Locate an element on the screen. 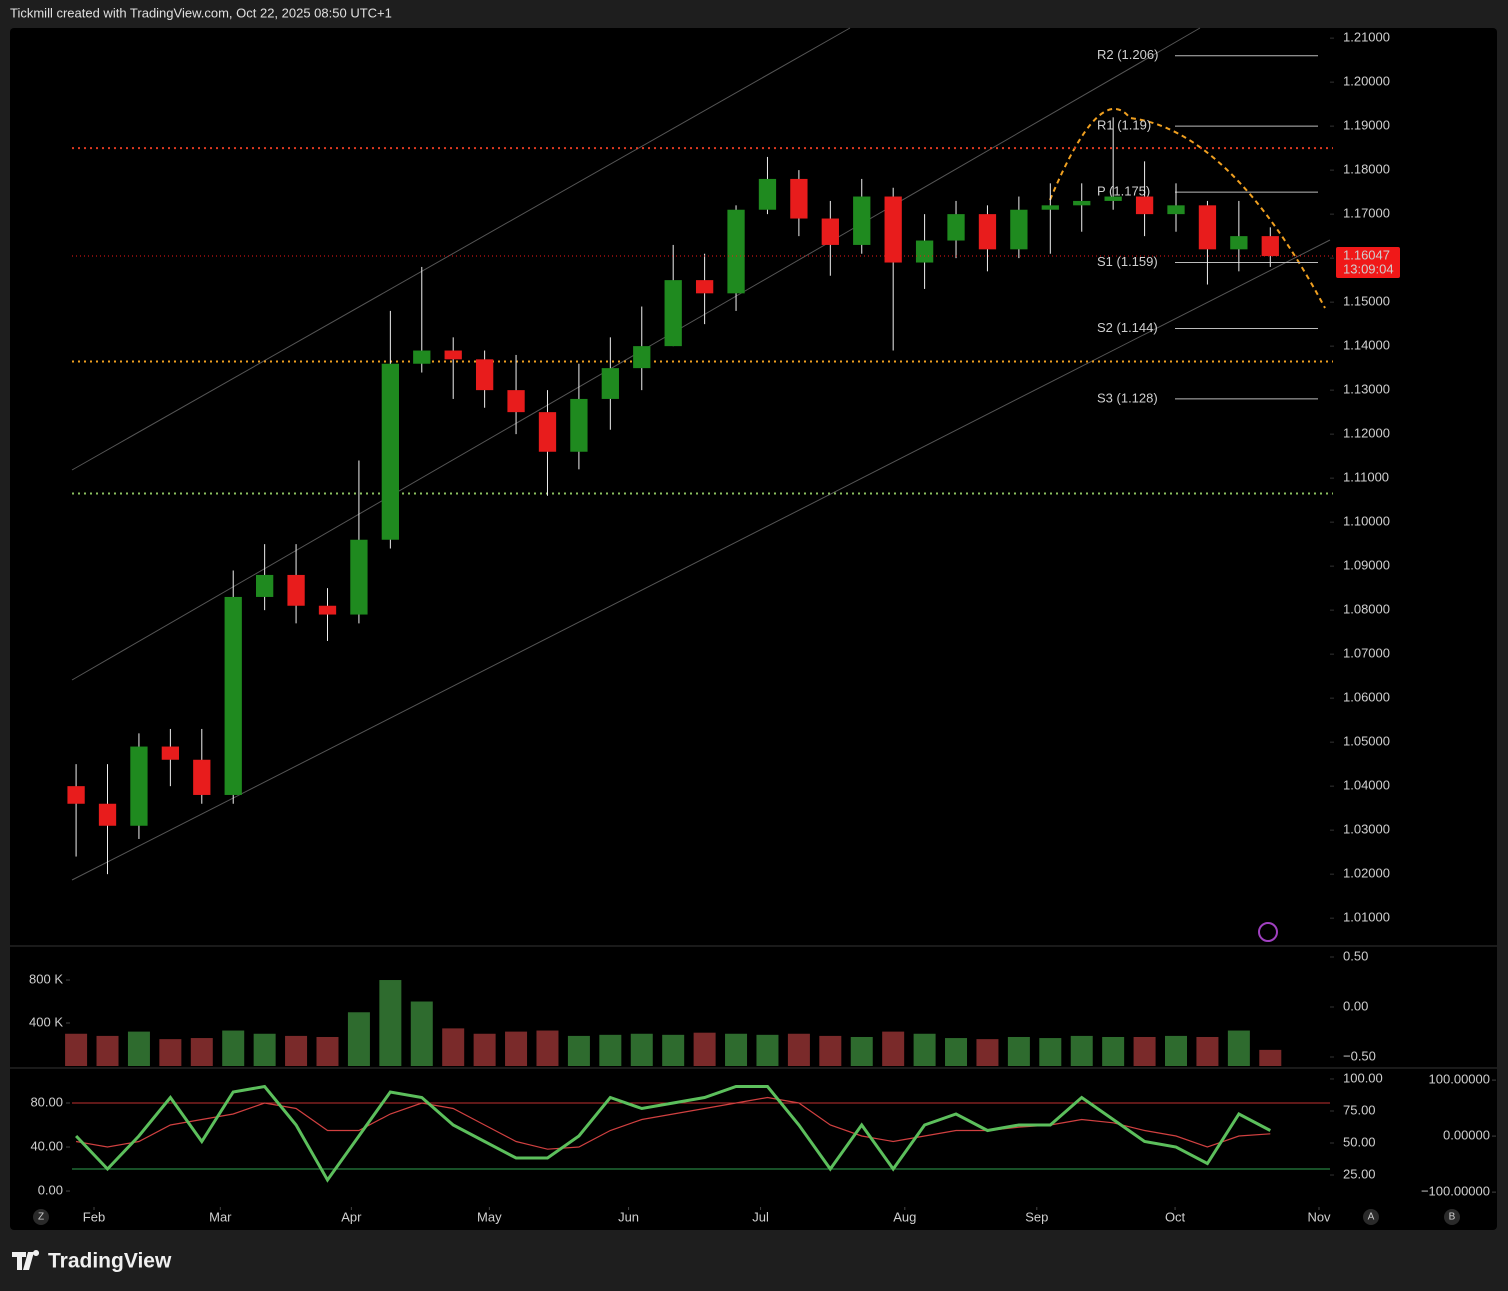  pivot-label: S2 (1.144) is located at coordinates (1127, 327).